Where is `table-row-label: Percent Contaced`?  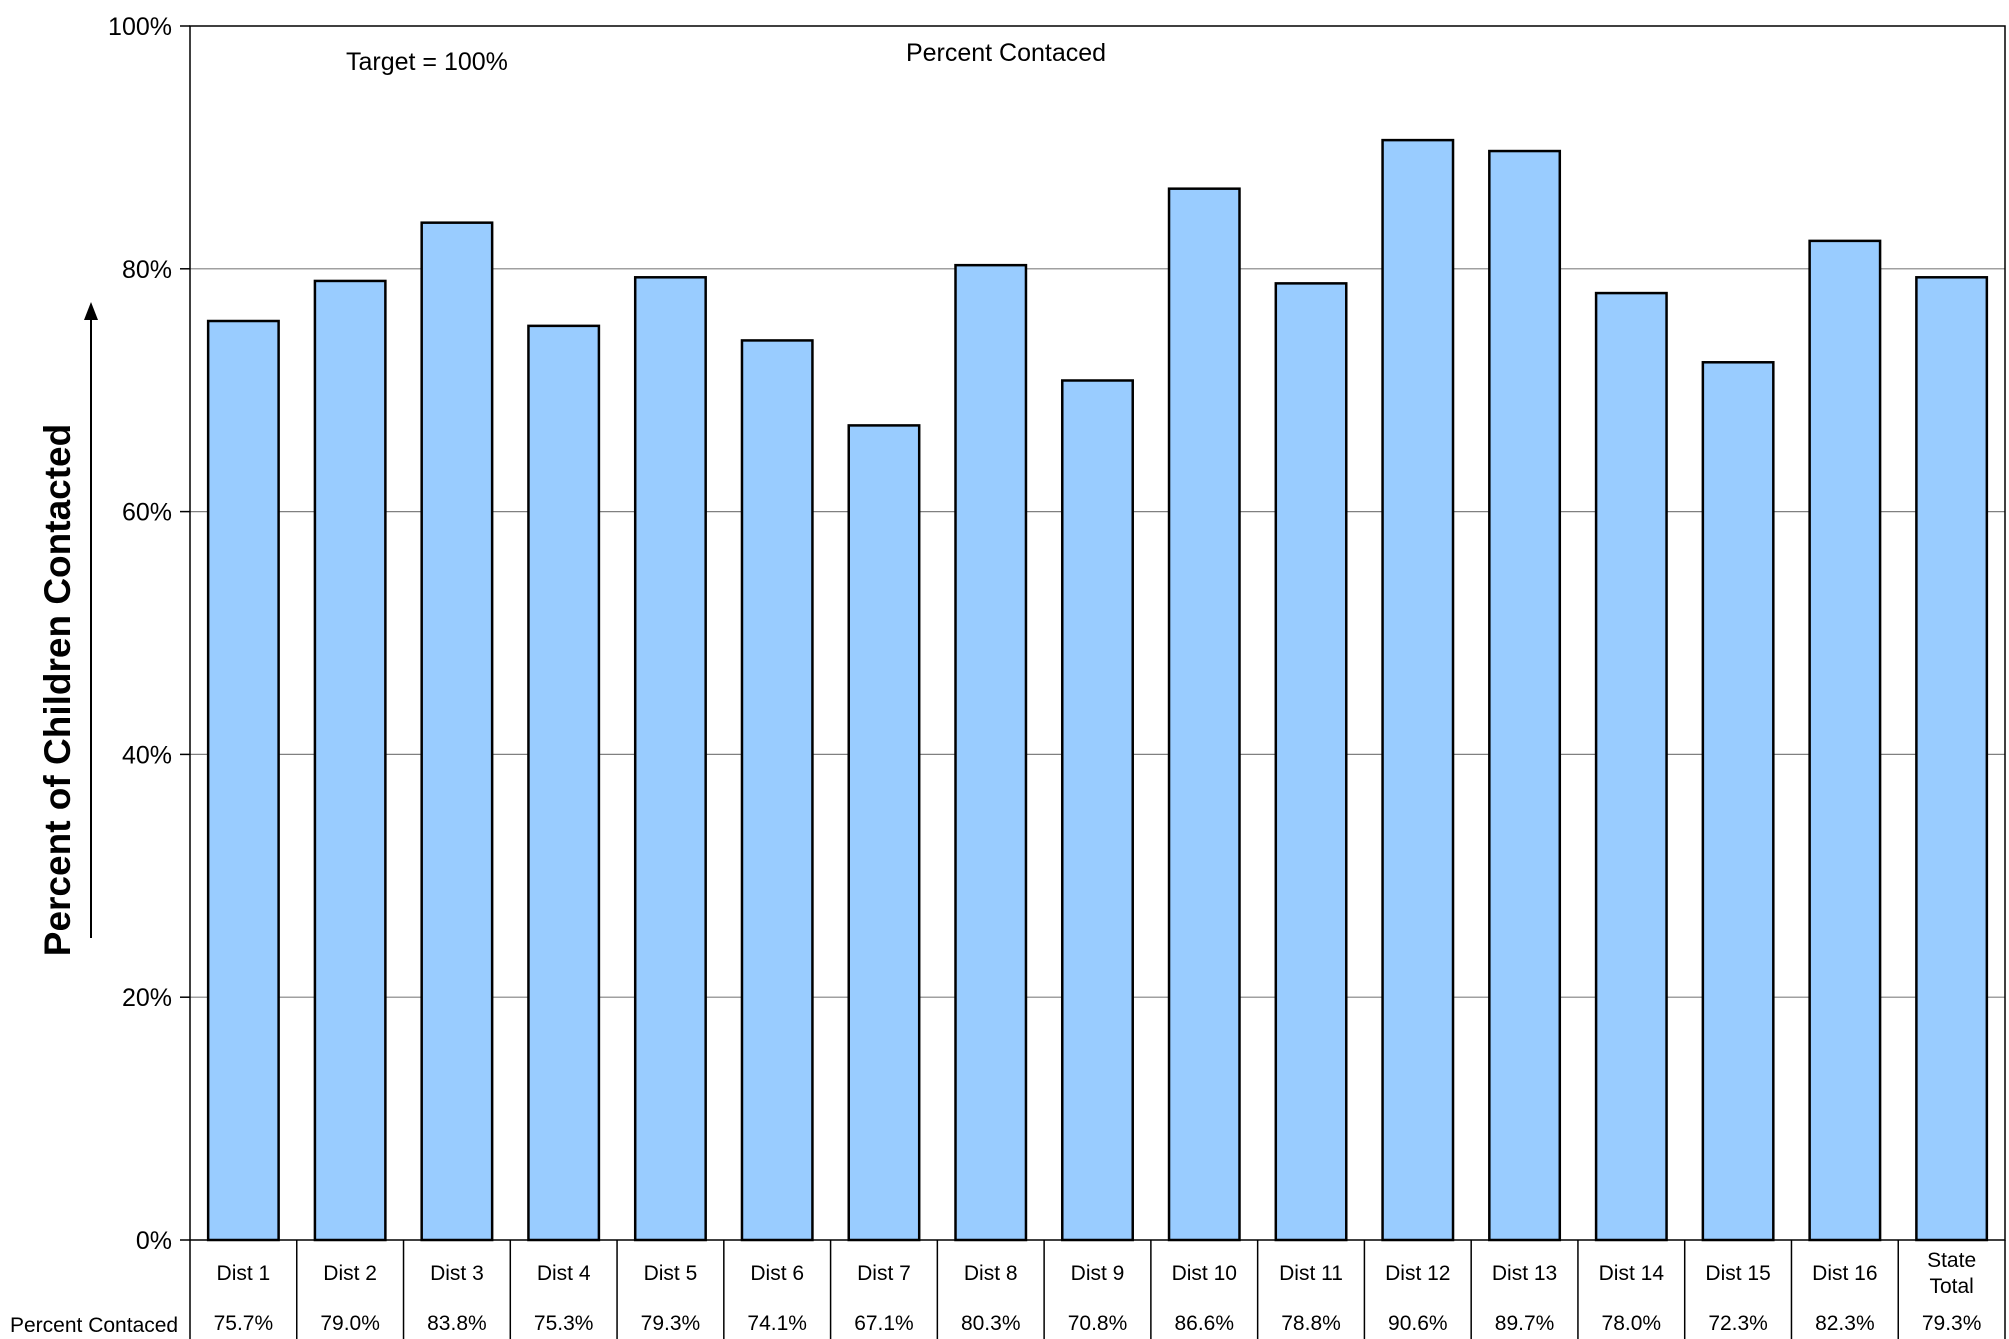
table-row-label: Percent Contaced is located at coordinates (94, 1325).